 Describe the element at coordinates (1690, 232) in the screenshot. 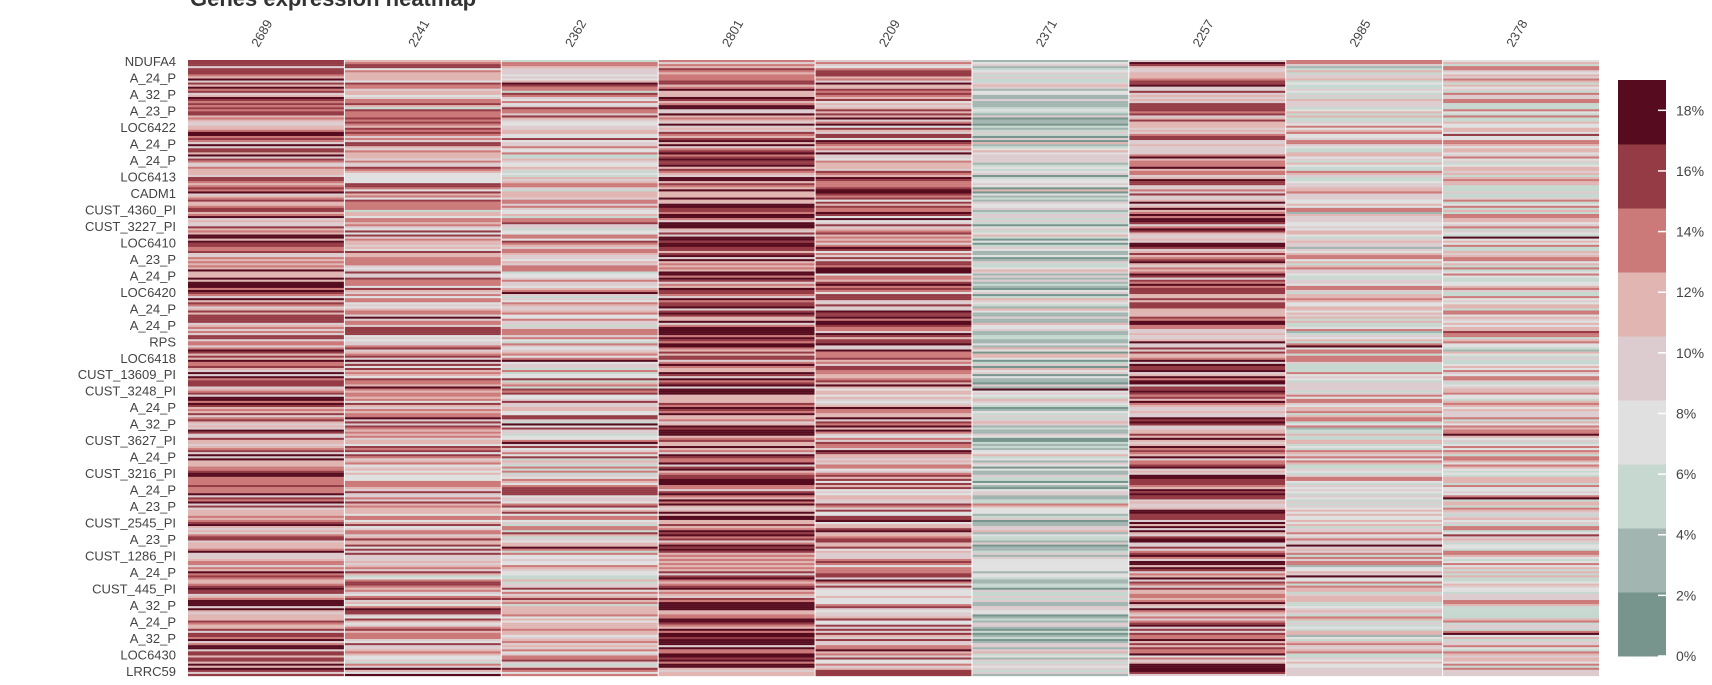

I see `colorbar-tick-label: 14%` at that location.